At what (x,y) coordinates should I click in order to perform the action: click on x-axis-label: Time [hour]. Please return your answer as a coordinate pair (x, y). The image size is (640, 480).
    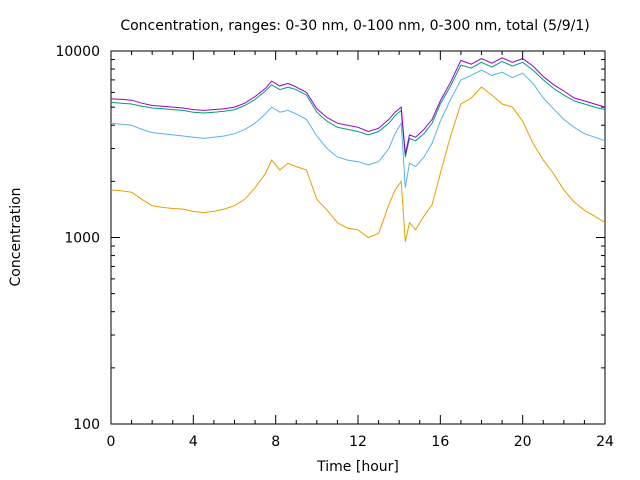
    Looking at the image, I should click on (357, 467).